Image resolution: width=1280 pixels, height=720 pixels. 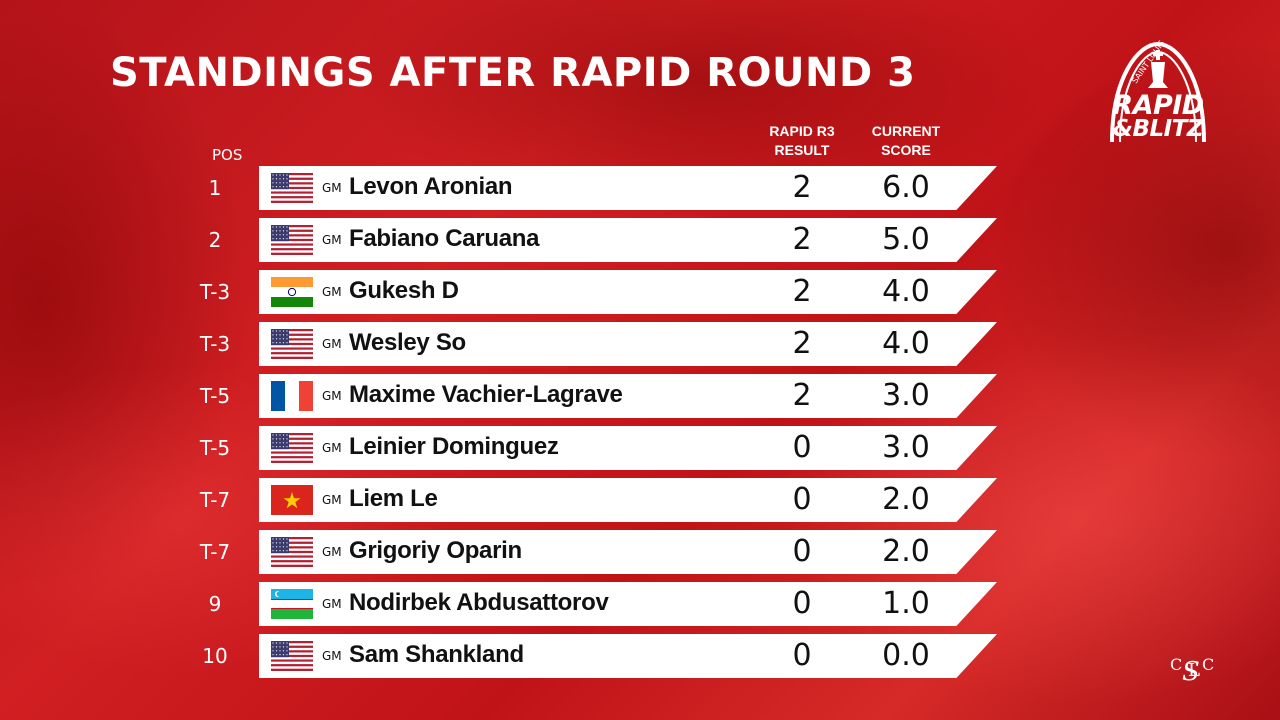 What do you see at coordinates (431, 186) in the screenshot?
I see `player-name: Levon Aronian` at bounding box center [431, 186].